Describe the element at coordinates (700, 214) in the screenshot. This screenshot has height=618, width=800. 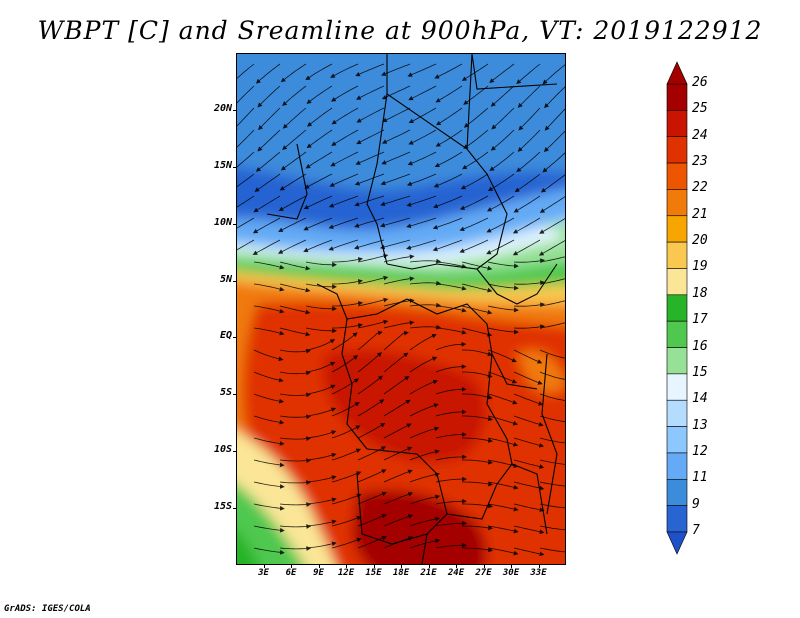
I see `colorbar-label: 21` at that location.